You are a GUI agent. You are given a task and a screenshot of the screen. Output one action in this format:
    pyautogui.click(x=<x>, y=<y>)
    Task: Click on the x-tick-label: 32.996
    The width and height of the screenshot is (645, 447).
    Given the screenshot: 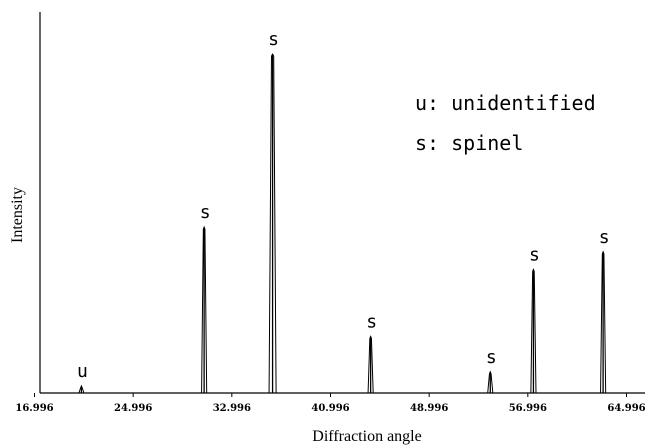 What is the action you would take?
    pyautogui.click(x=232, y=408)
    